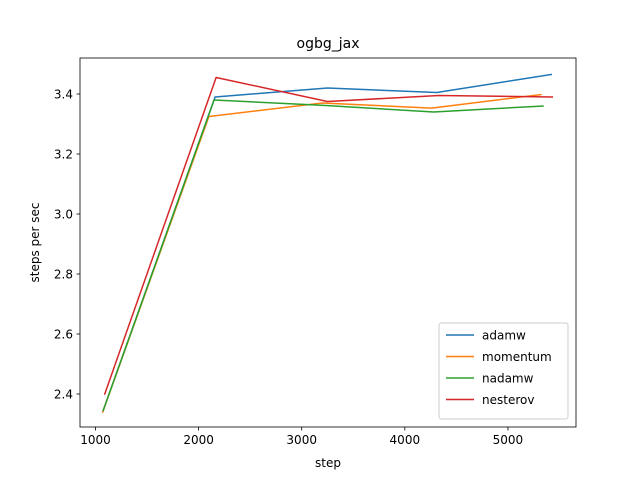  I want to click on legend-label-adamw: adamw, so click(504, 336).